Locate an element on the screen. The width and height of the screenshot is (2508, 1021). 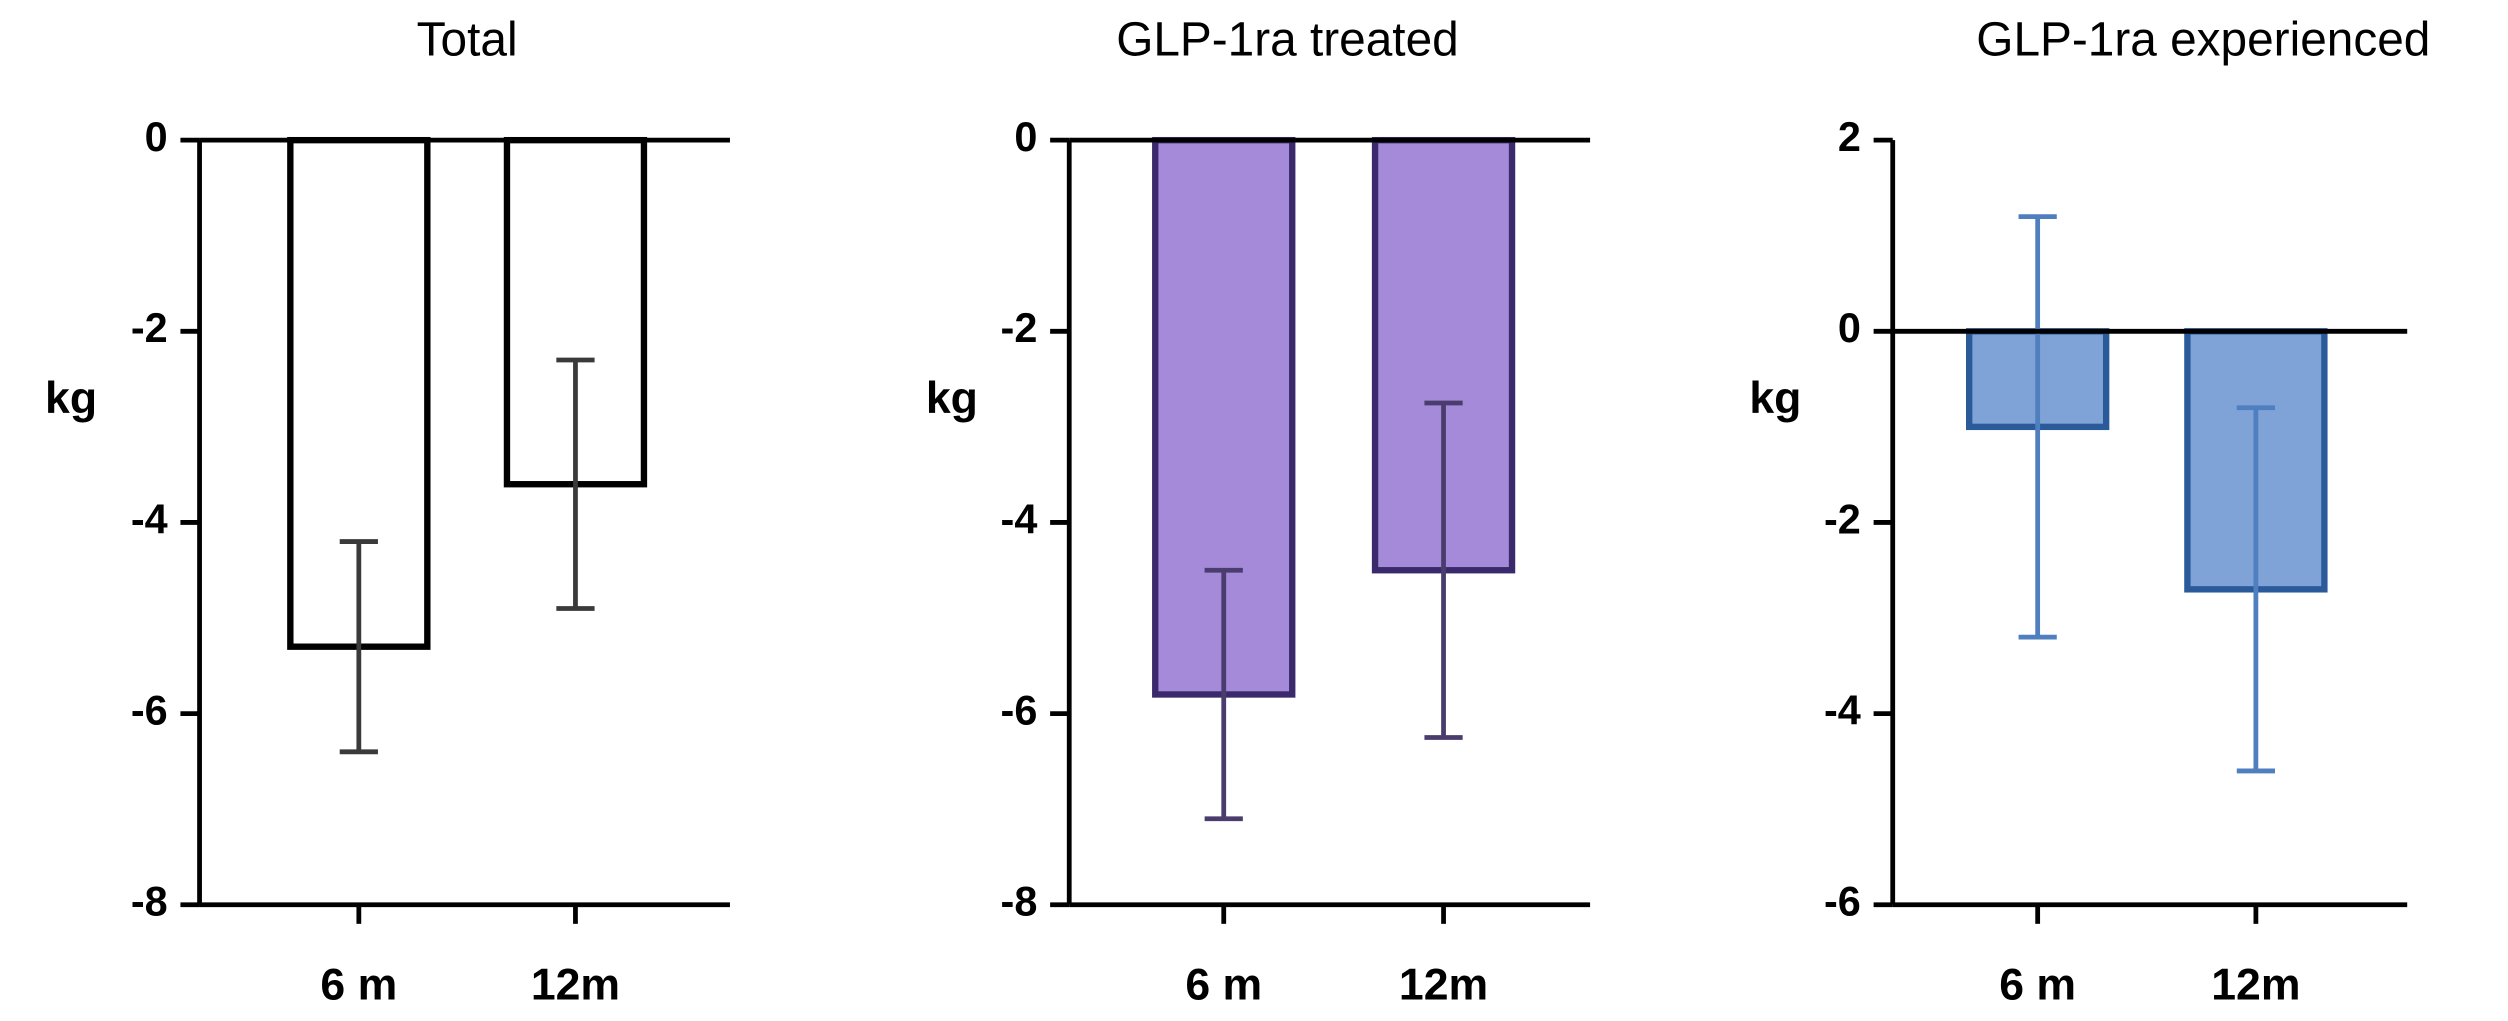
chart-title: GLP-1ra treated is located at coordinates (1287, 40).